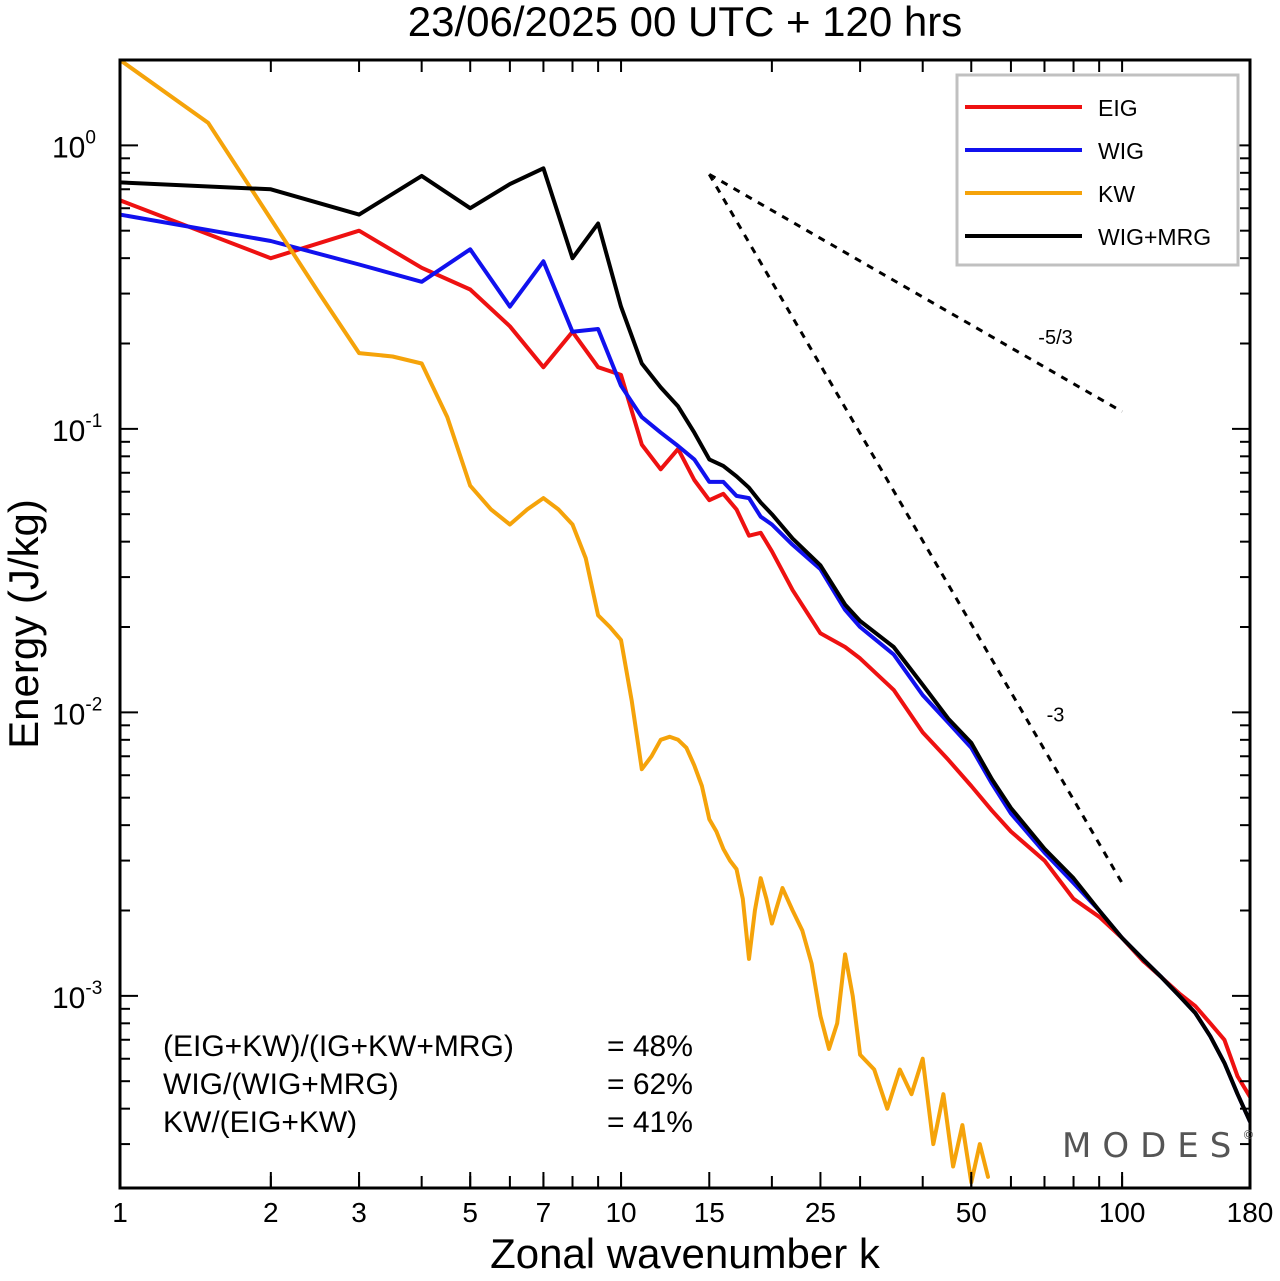 This screenshot has width=1280, height=1281. What do you see at coordinates (1116, 194) in the screenshot?
I see `legend-label-kw: KW` at bounding box center [1116, 194].